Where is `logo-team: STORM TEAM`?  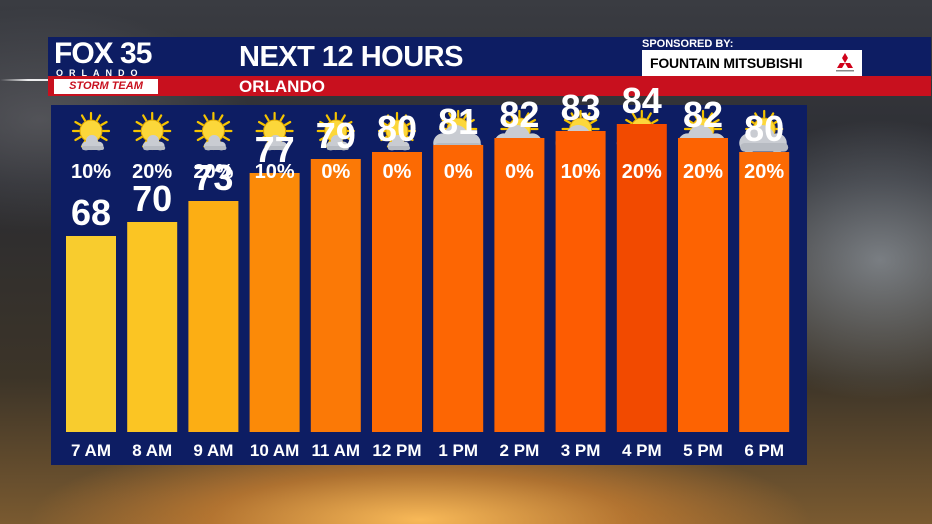
logo-team: STORM TEAM is located at coordinates (106, 86).